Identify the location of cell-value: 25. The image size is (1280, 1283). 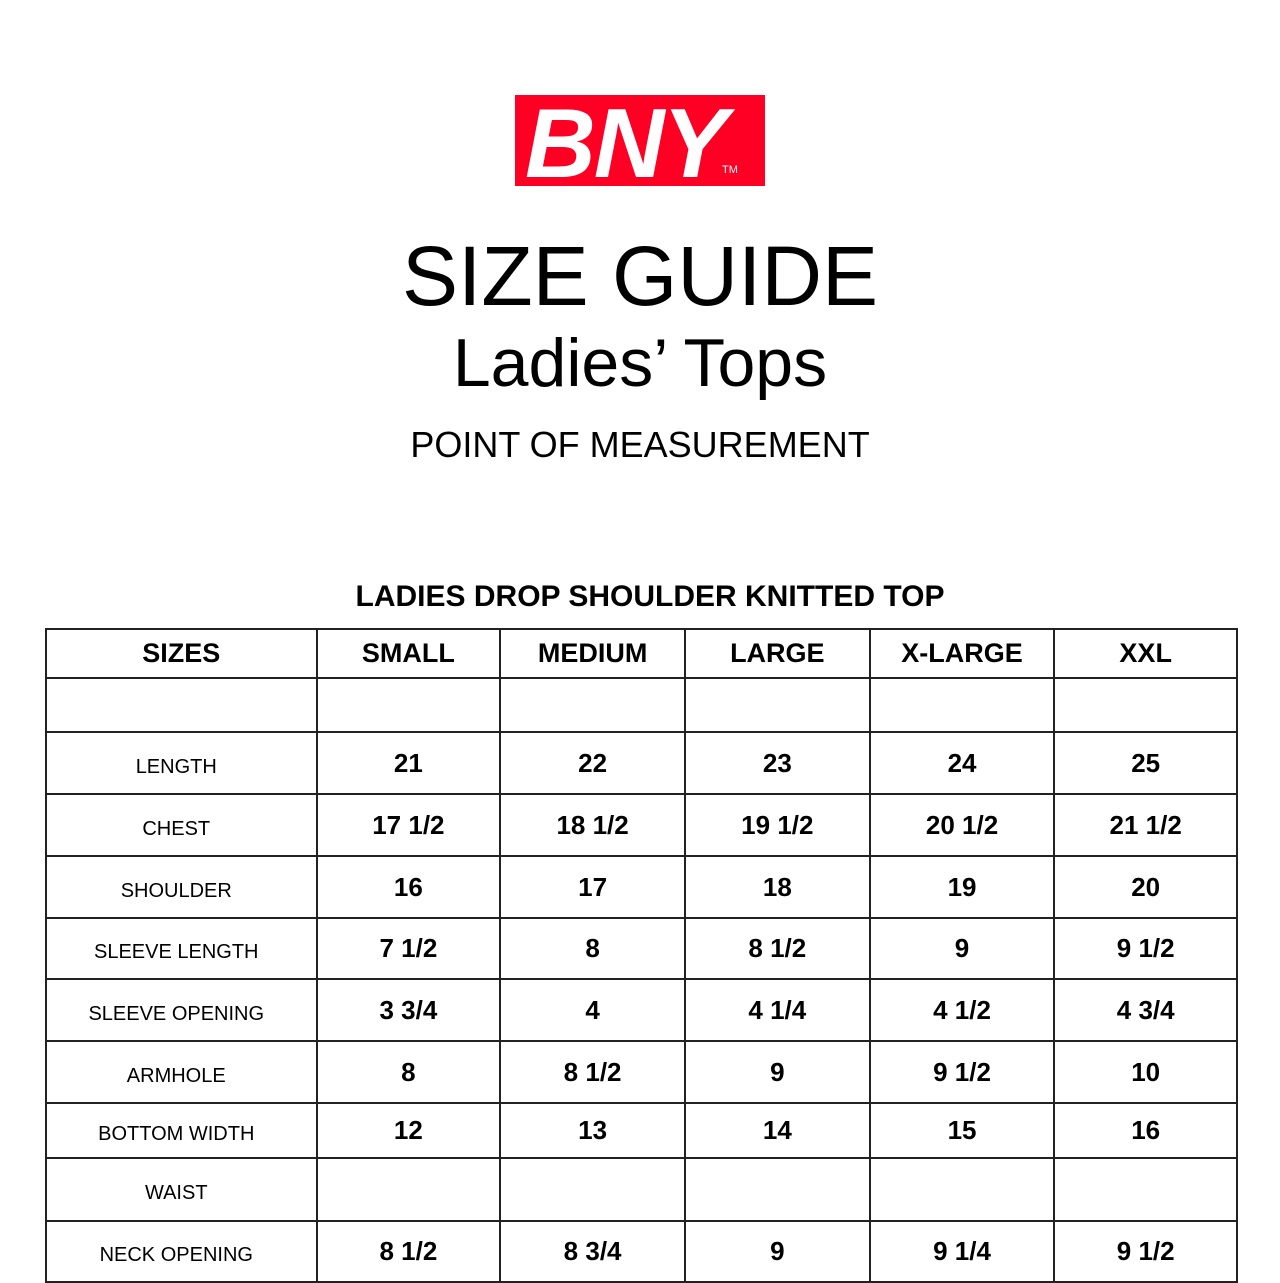
(1145, 763).